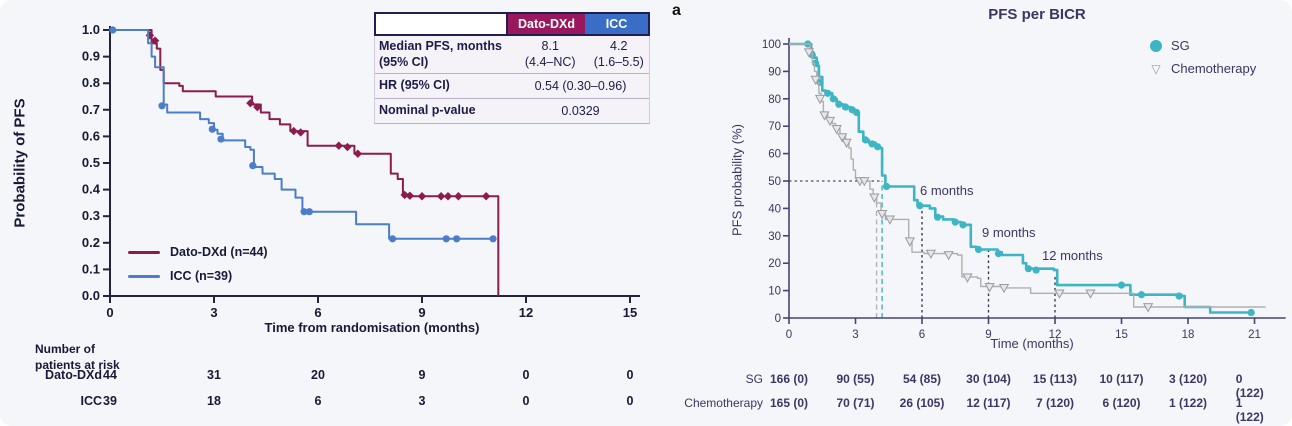 The image size is (1292, 426). I want to click on x-tick-label: 18, so click(1188, 335).